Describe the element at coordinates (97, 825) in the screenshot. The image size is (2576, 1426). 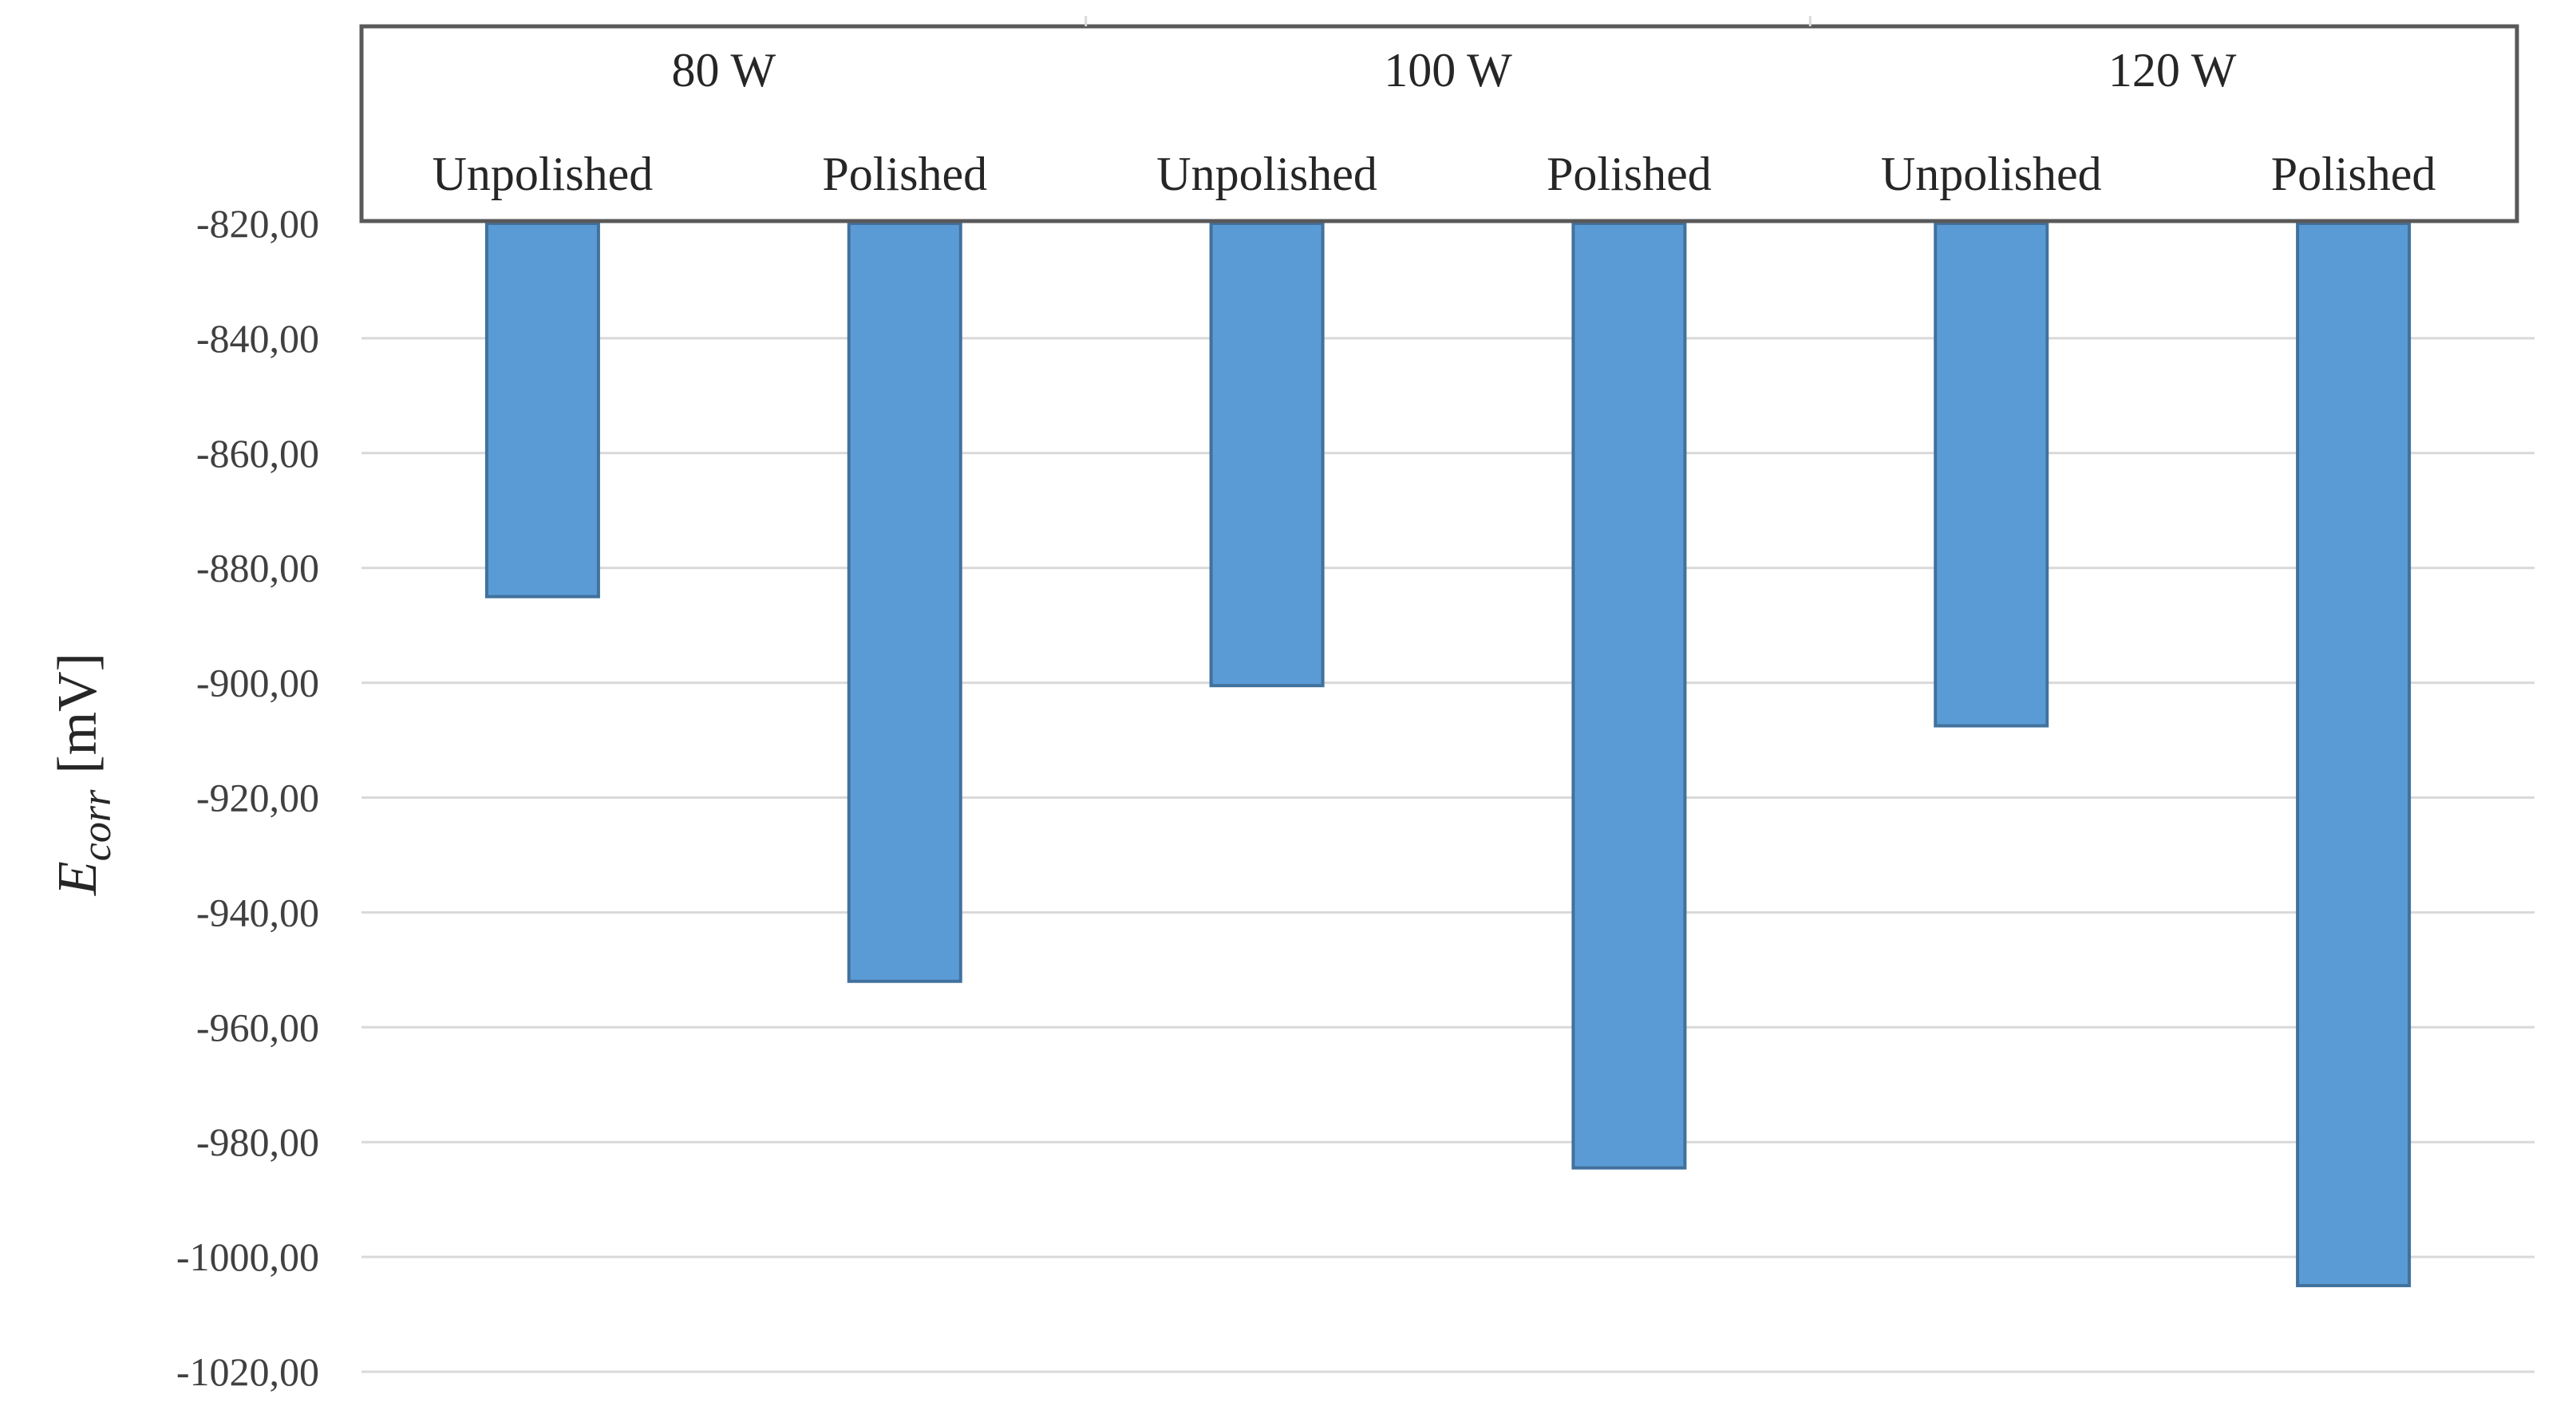
I see `y-axis-label-subscript: corr` at that location.